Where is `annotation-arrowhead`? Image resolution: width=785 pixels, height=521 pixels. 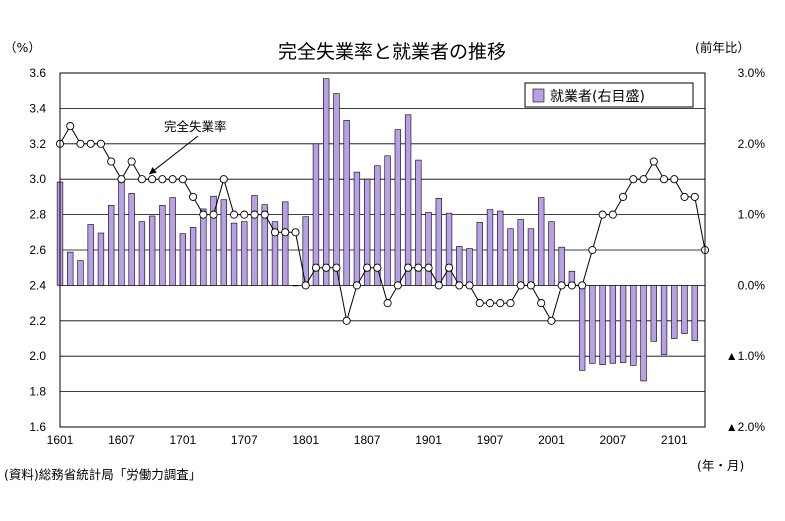 annotation-arrowhead is located at coordinates (153, 171).